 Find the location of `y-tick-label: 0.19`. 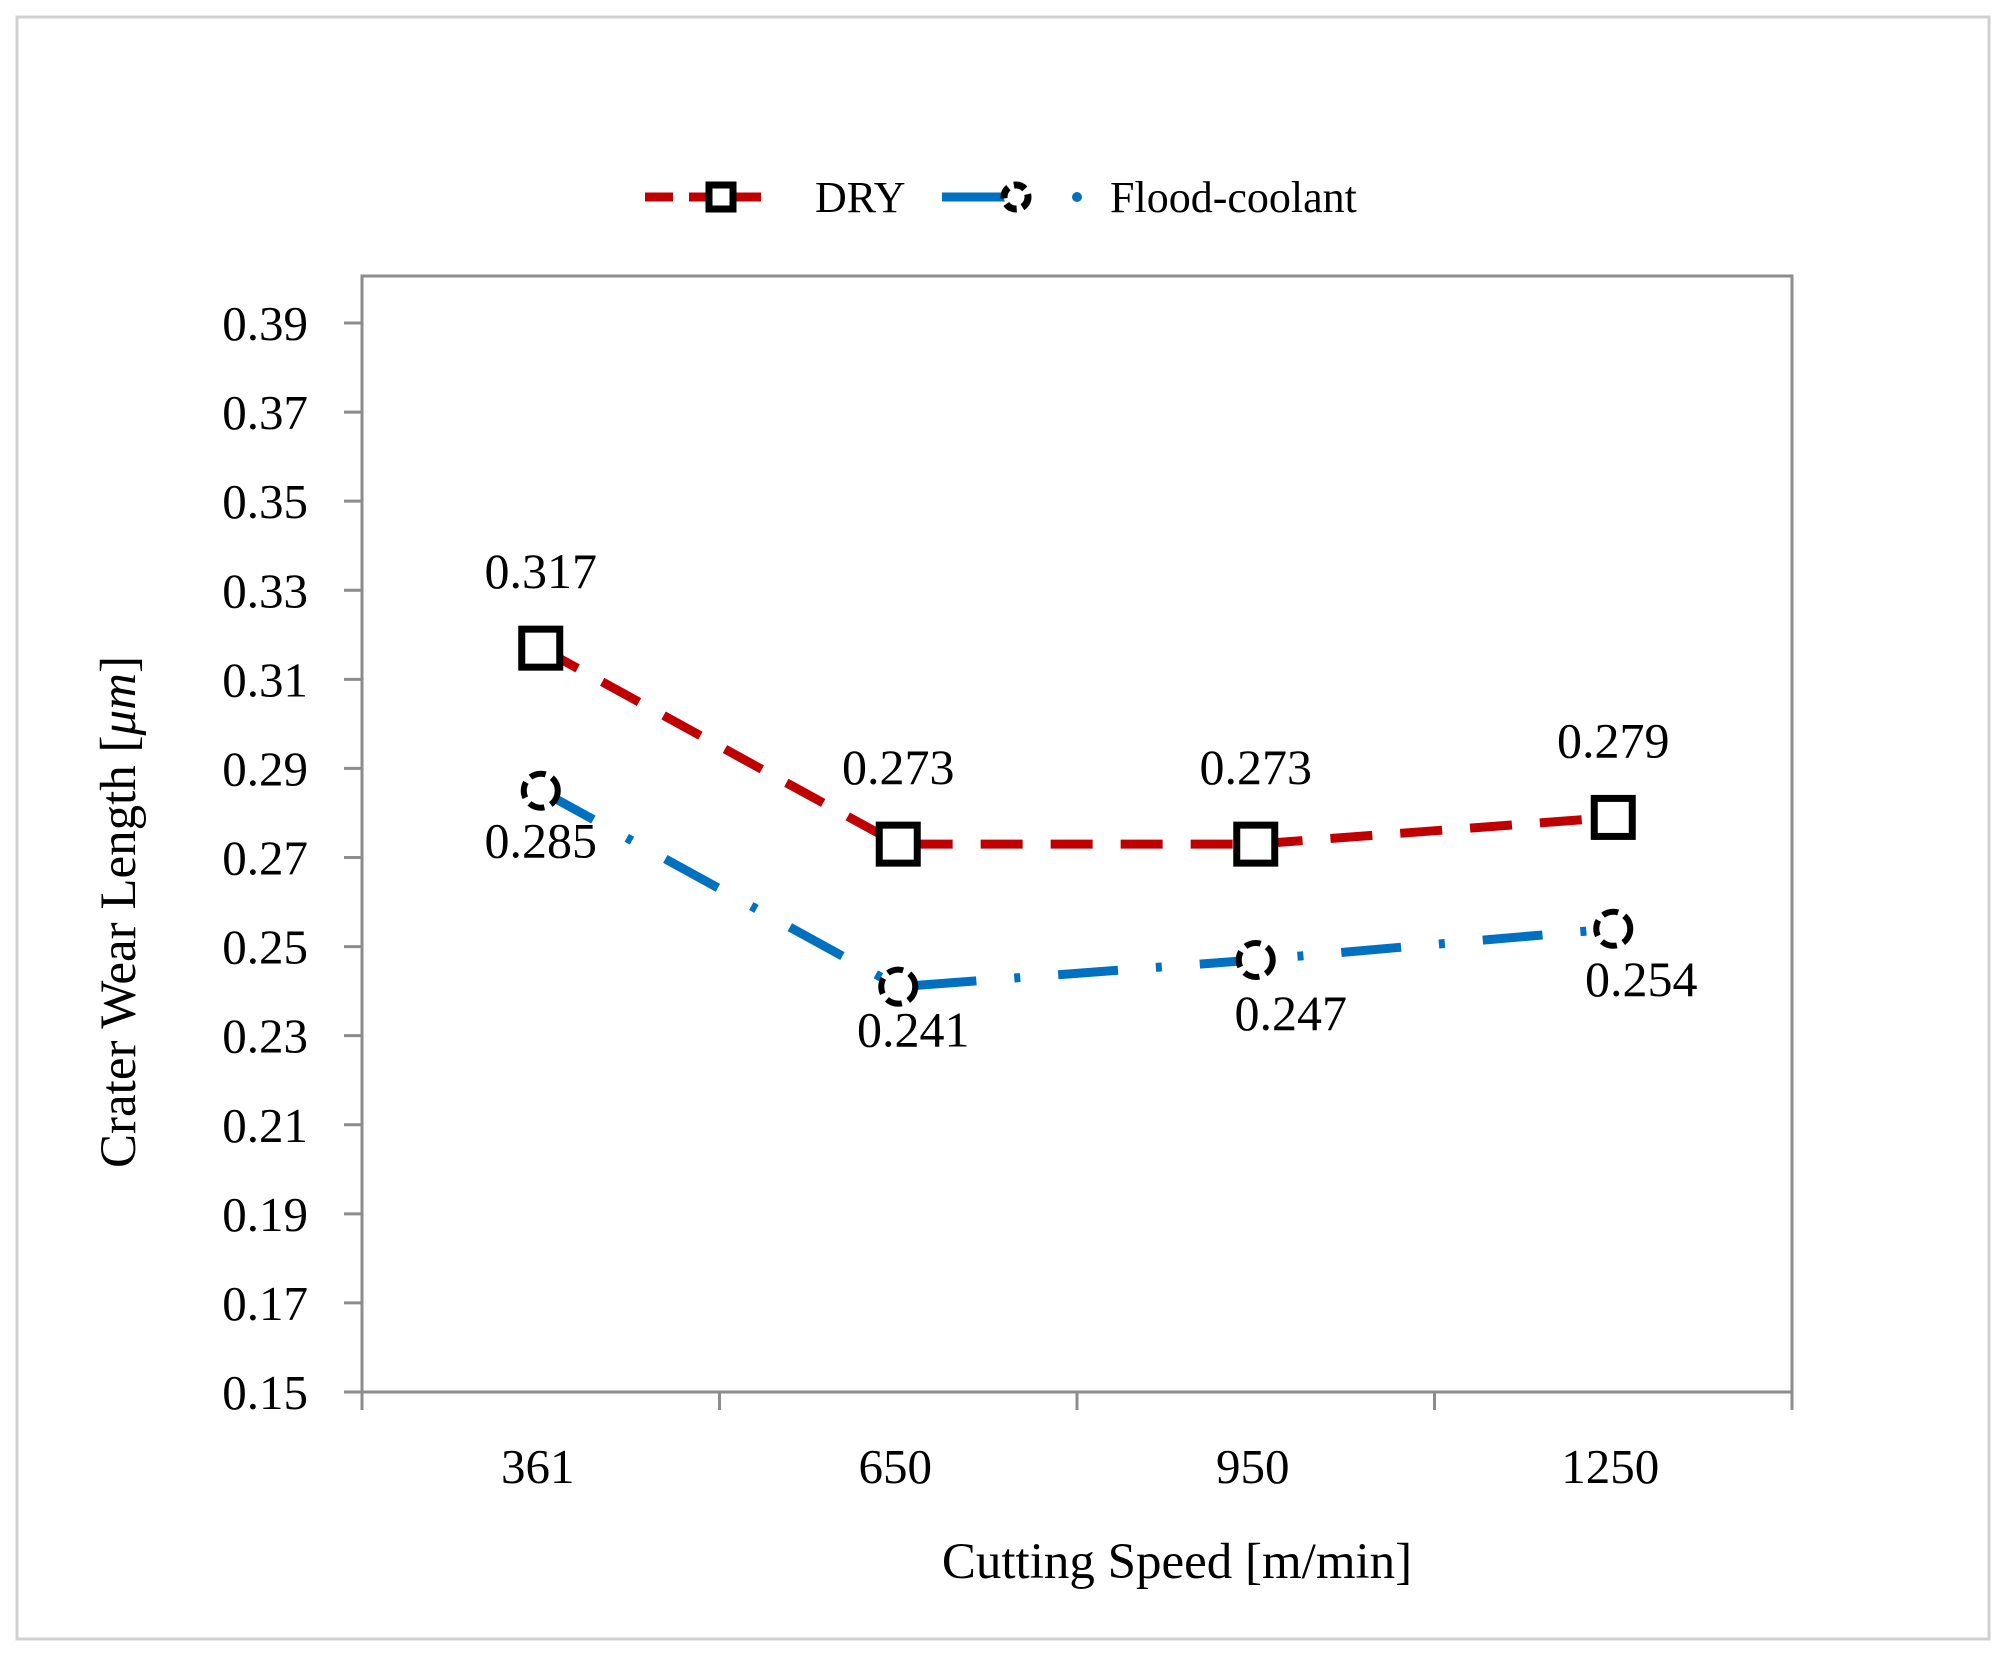

y-tick-label: 0.19 is located at coordinates (265, 1214).